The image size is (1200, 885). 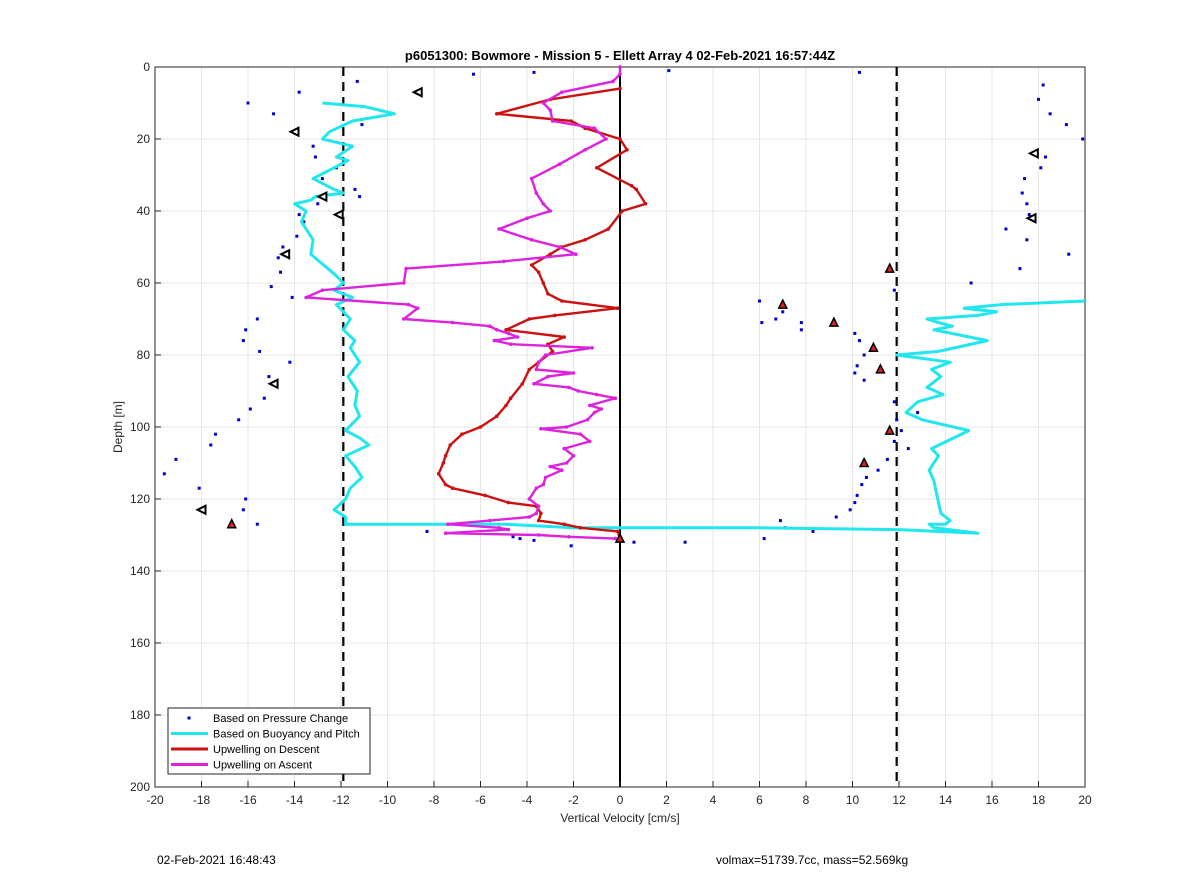 I want to click on x-tick-label: 2, so click(x=666, y=800).